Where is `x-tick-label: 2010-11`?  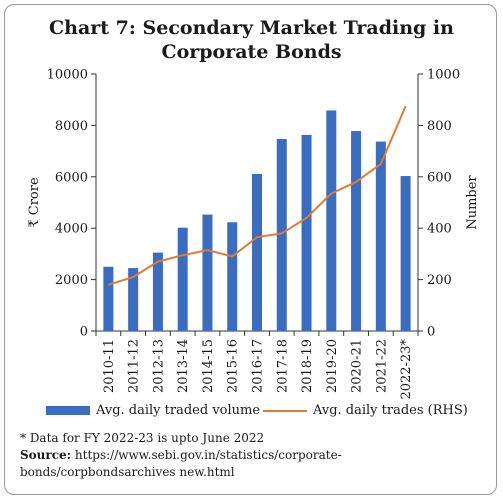 x-tick-label: 2010-11 is located at coordinates (109, 366).